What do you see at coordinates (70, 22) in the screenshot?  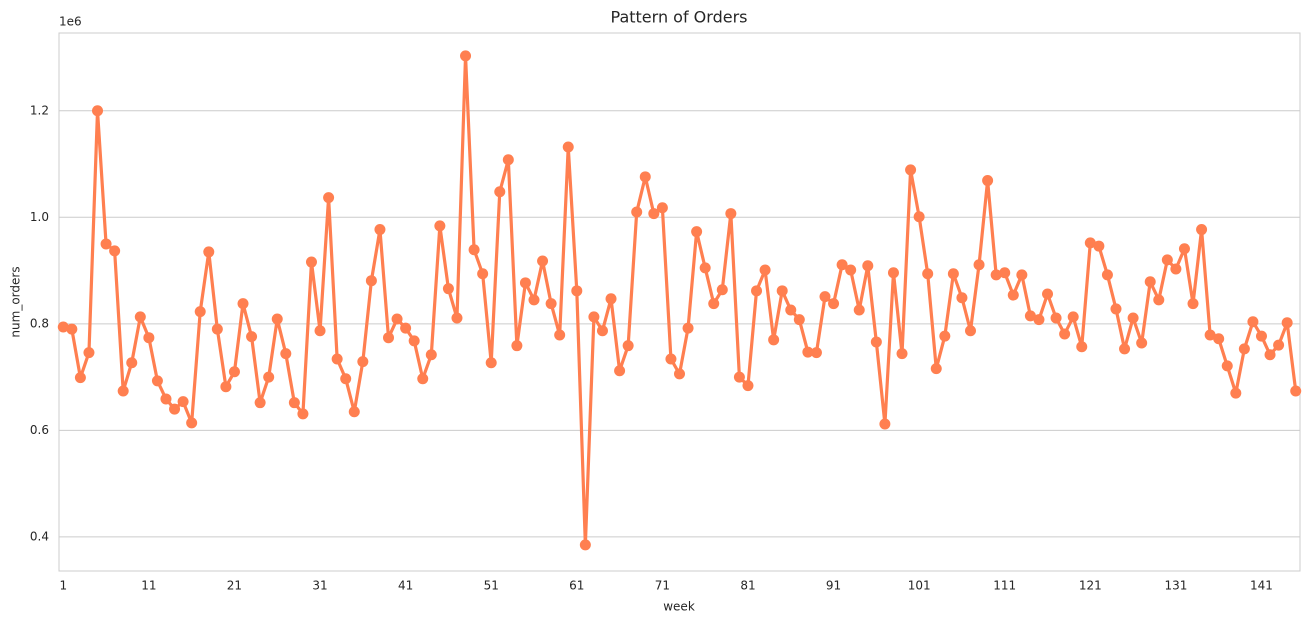 I see `y-offset-label: 1e6` at bounding box center [70, 22].